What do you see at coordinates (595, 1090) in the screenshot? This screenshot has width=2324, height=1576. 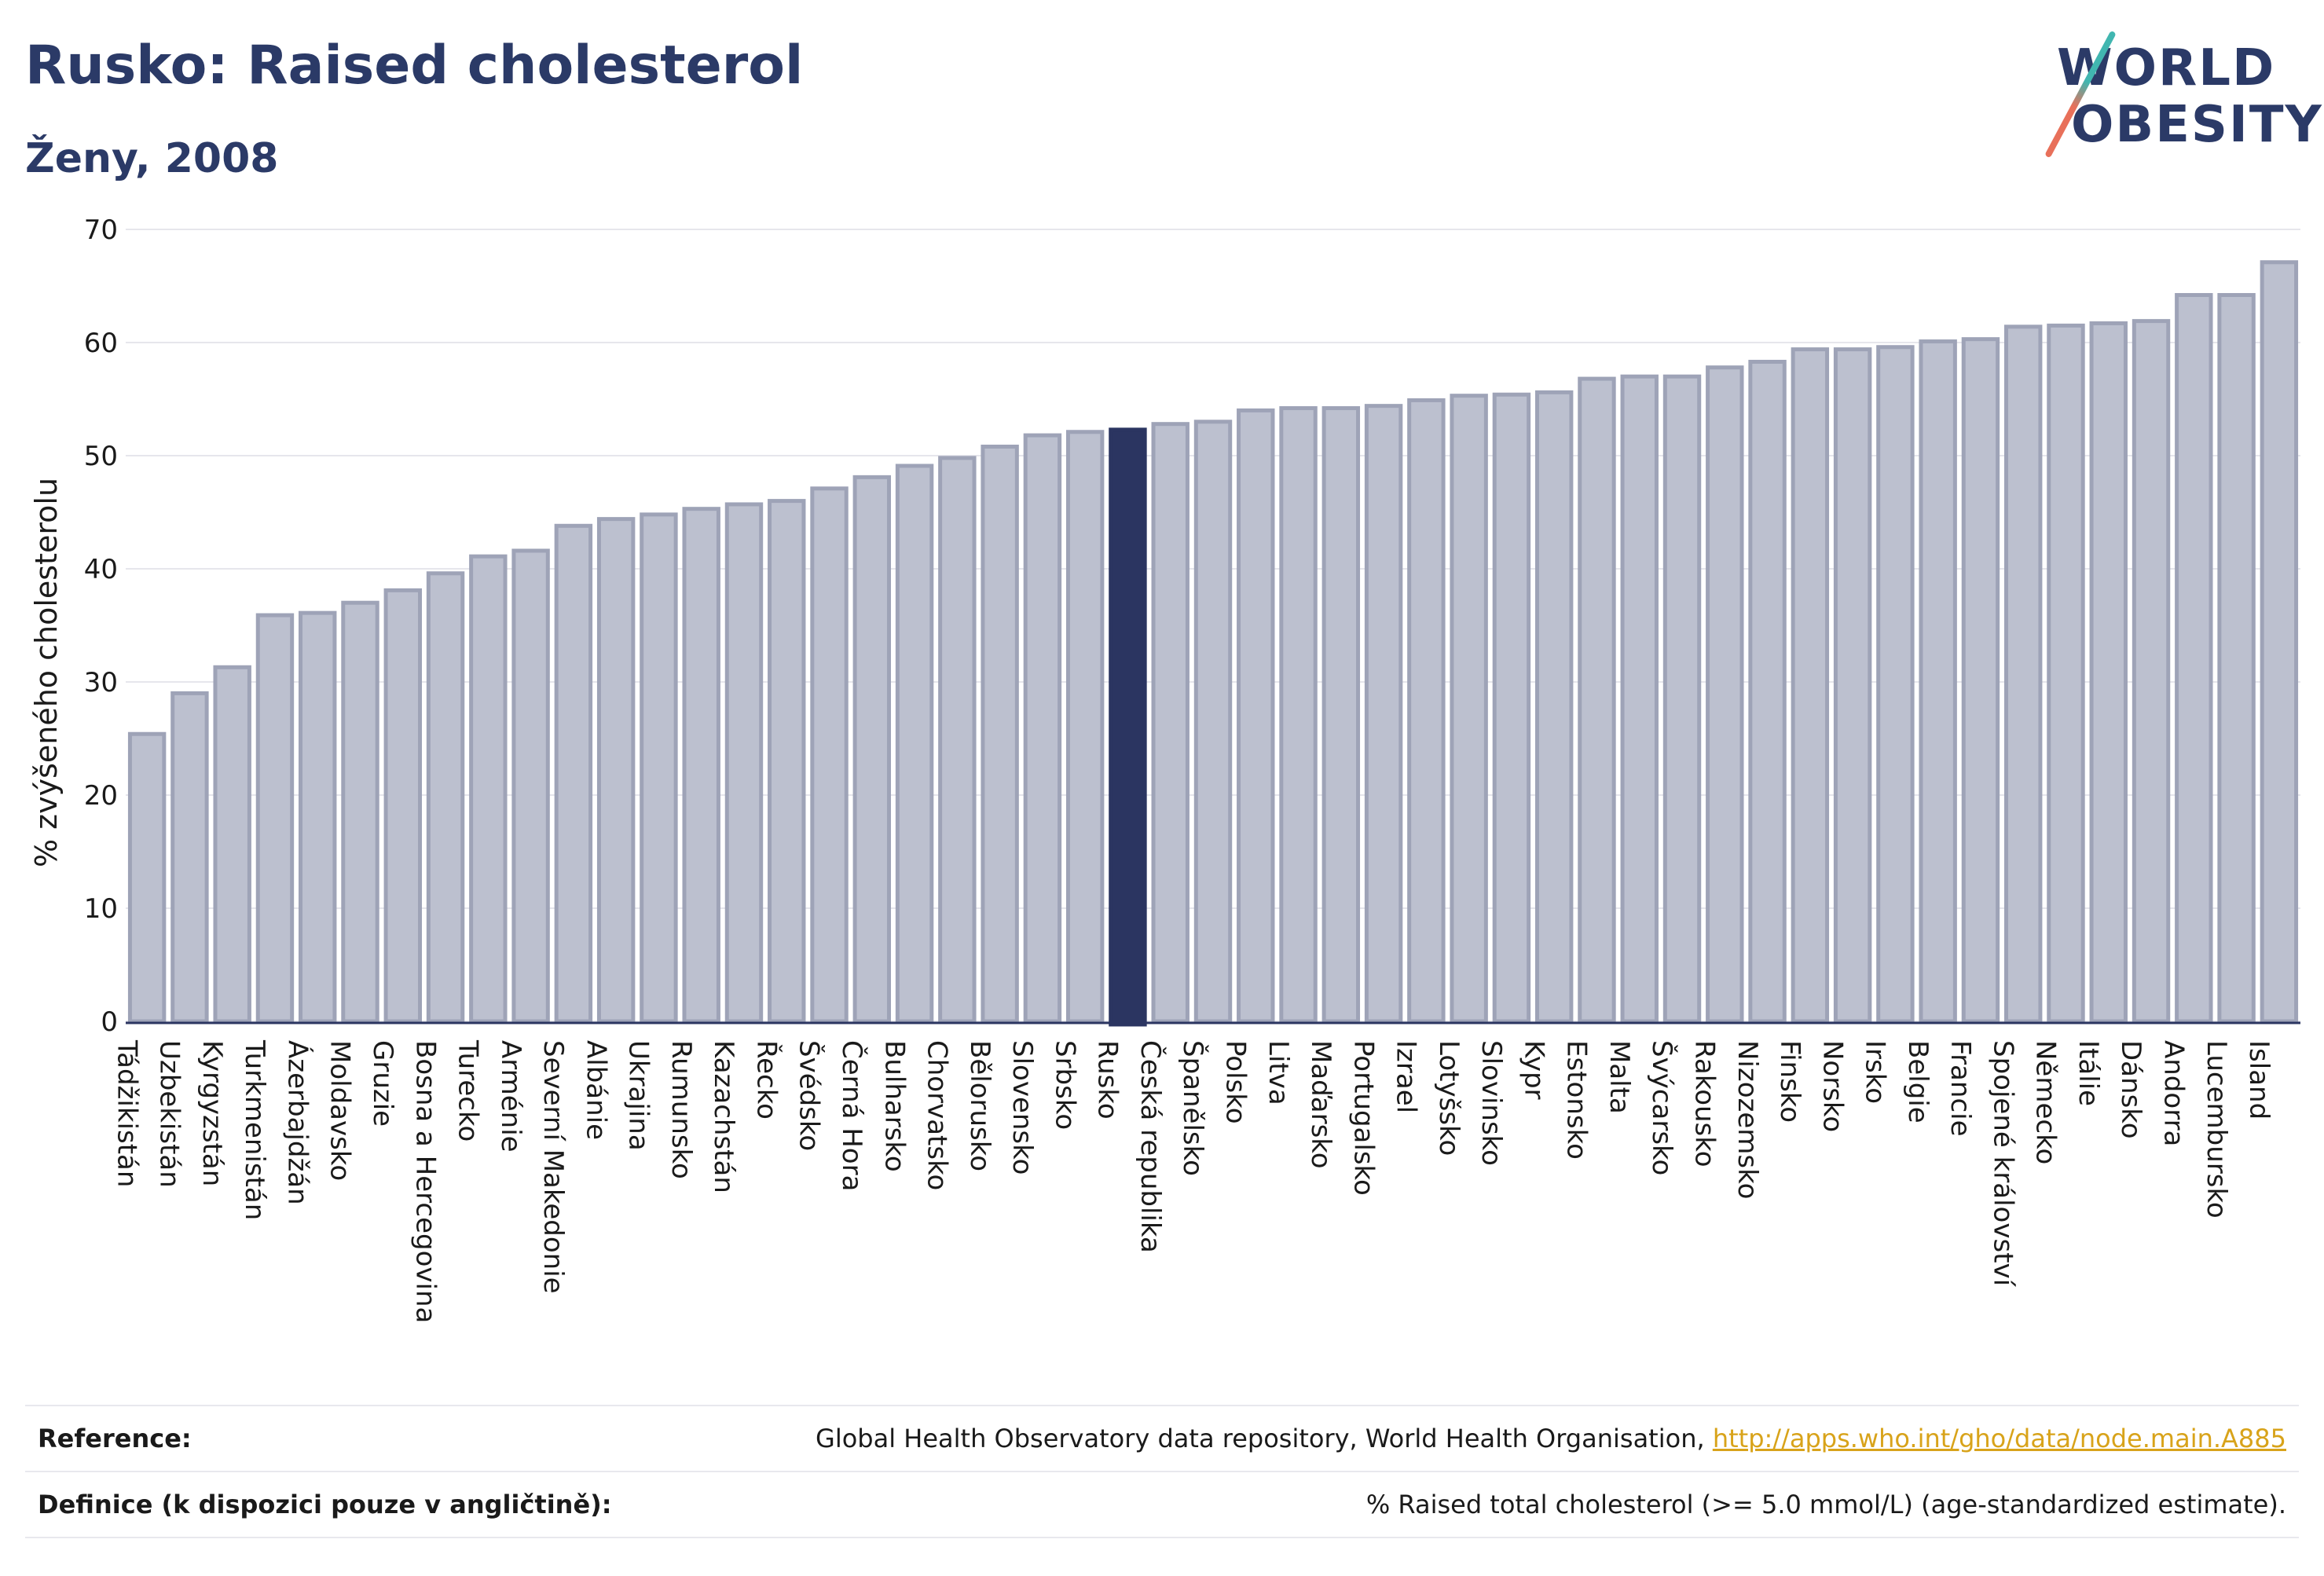 I see `x-tick-label: Albánie` at bounding box center [595, 1090].